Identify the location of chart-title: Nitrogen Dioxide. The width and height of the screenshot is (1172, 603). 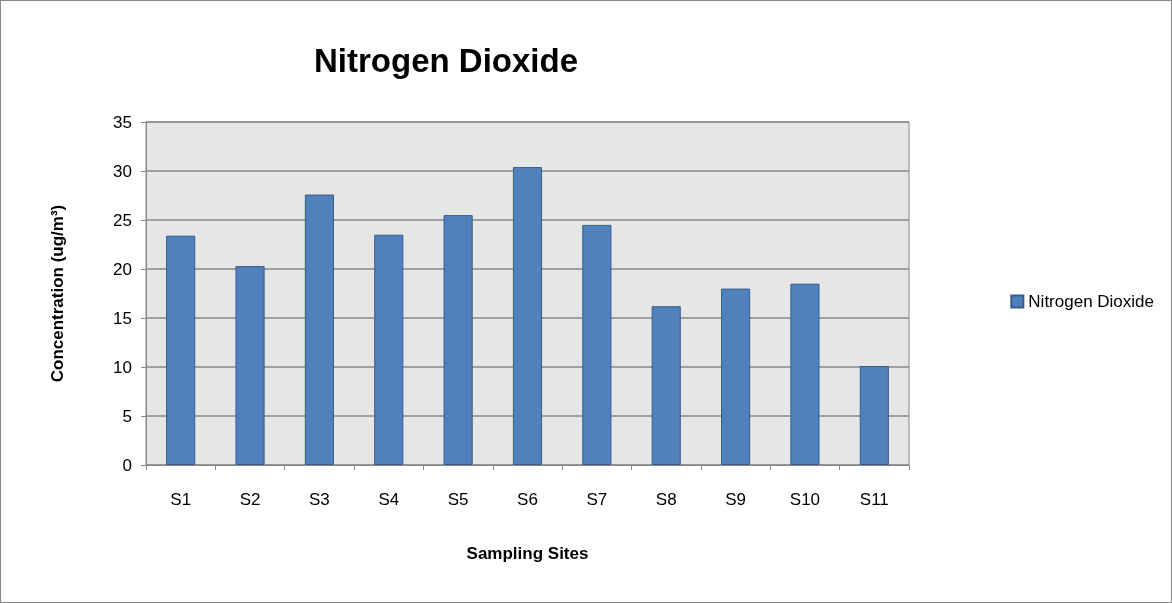
(446, 60).